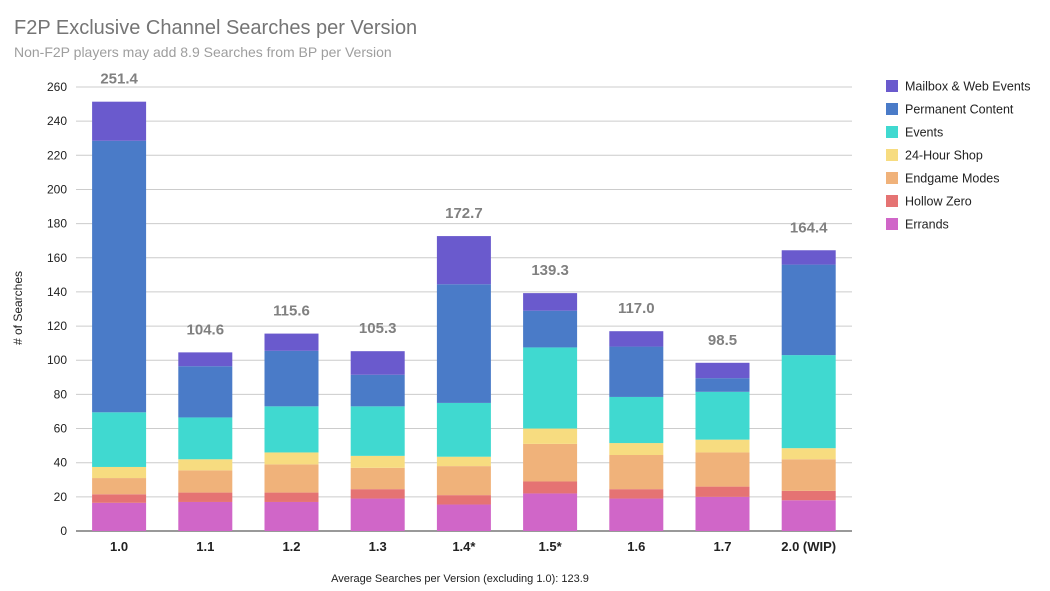 Image resolution: width=1050 pixels, height=591 pixels. What do you see at coordinates (722, 546) in the screenshot?
I see `x-tick-label: 1.7` at bounding box center [722, 546].